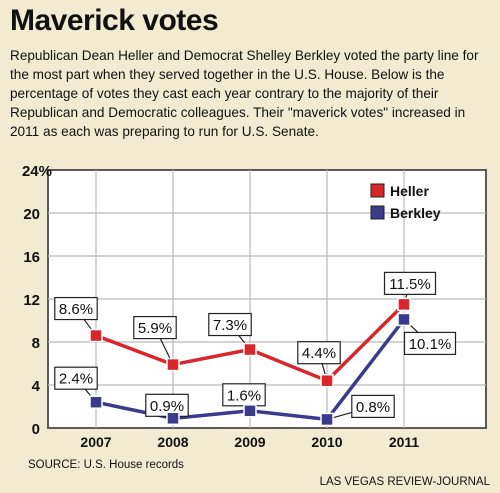  I want to click on x-tick-label: 2010, so click(326, 442).